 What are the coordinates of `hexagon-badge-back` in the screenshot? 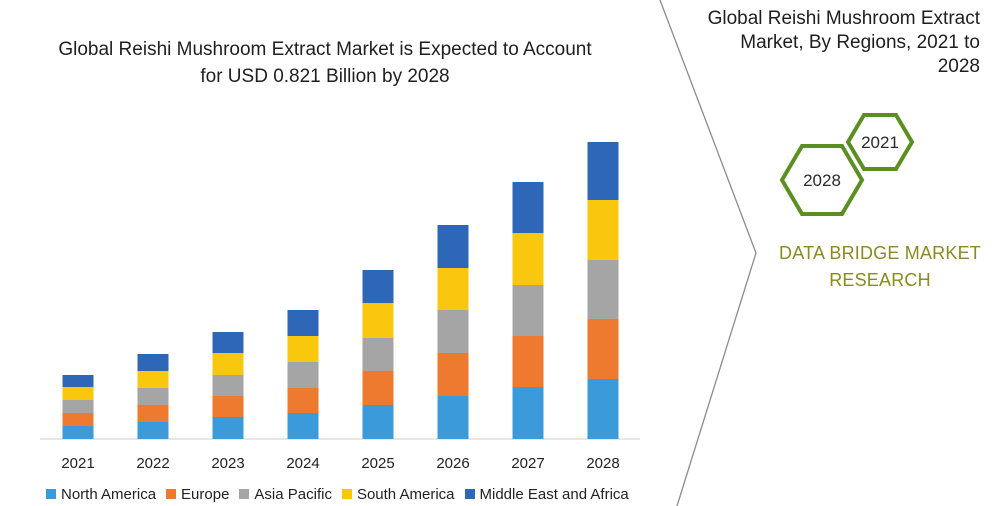 It's located at (880, 142).